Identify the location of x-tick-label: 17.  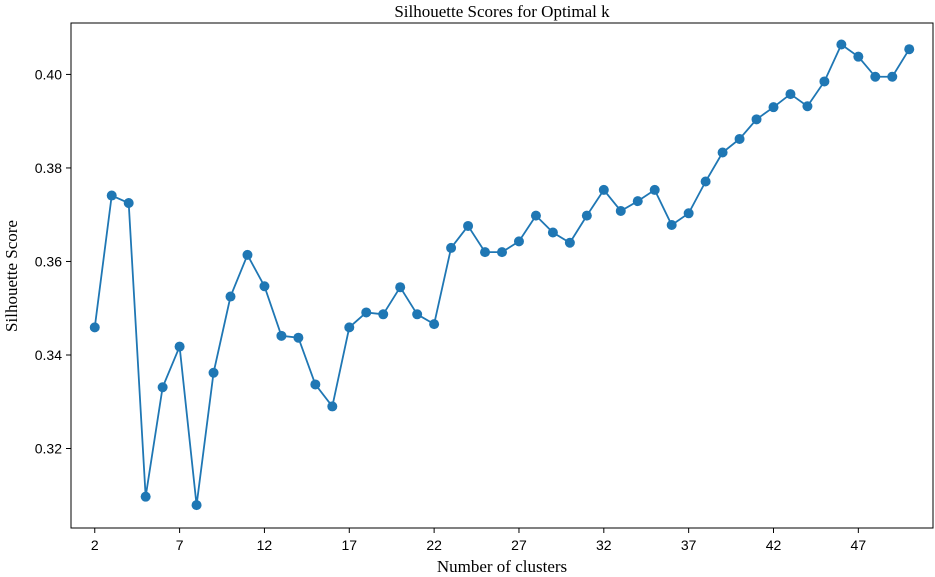
(349, 545).